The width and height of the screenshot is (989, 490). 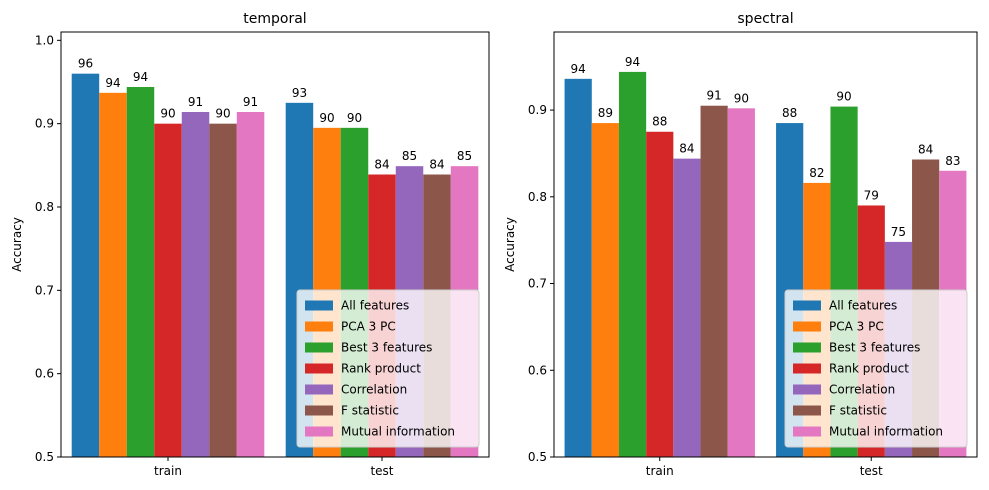 I want to click on bar-value-label: 83, so click(x=952, y=161).